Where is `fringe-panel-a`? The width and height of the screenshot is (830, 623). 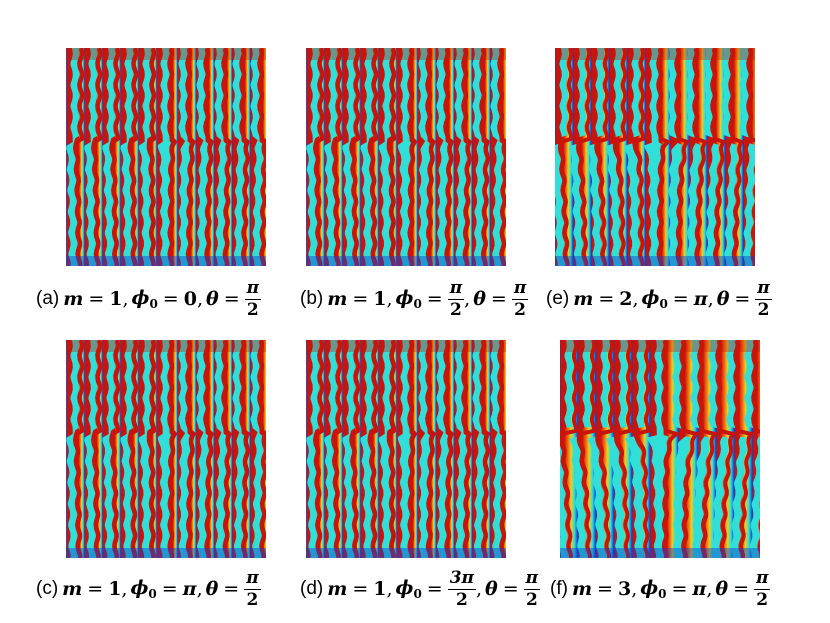 fringe-panel-a is located at coordinates (166, 157).